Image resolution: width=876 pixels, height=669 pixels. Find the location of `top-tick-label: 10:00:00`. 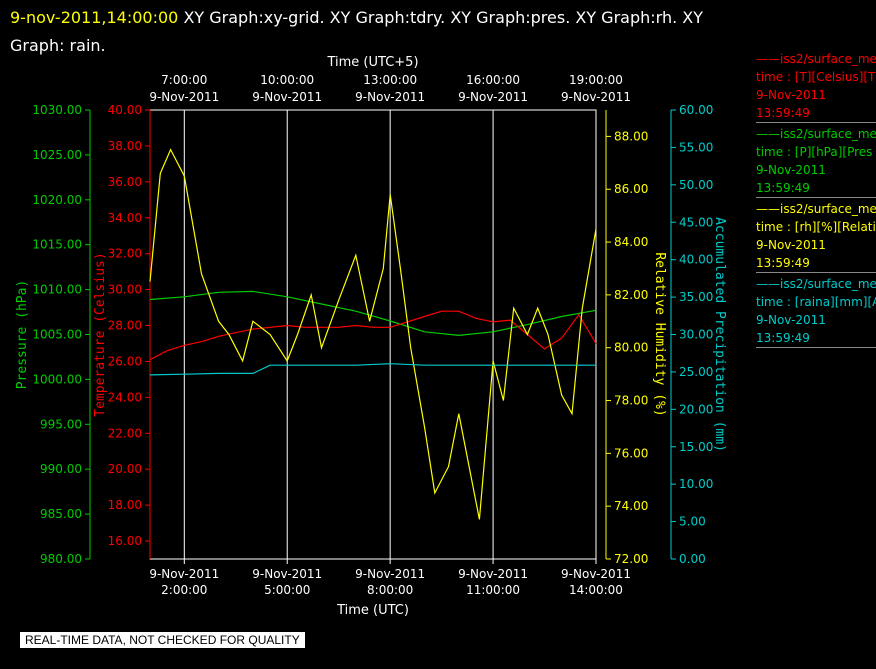

top-tick-label: 10:00:00 is located at coordinates (287, 80).